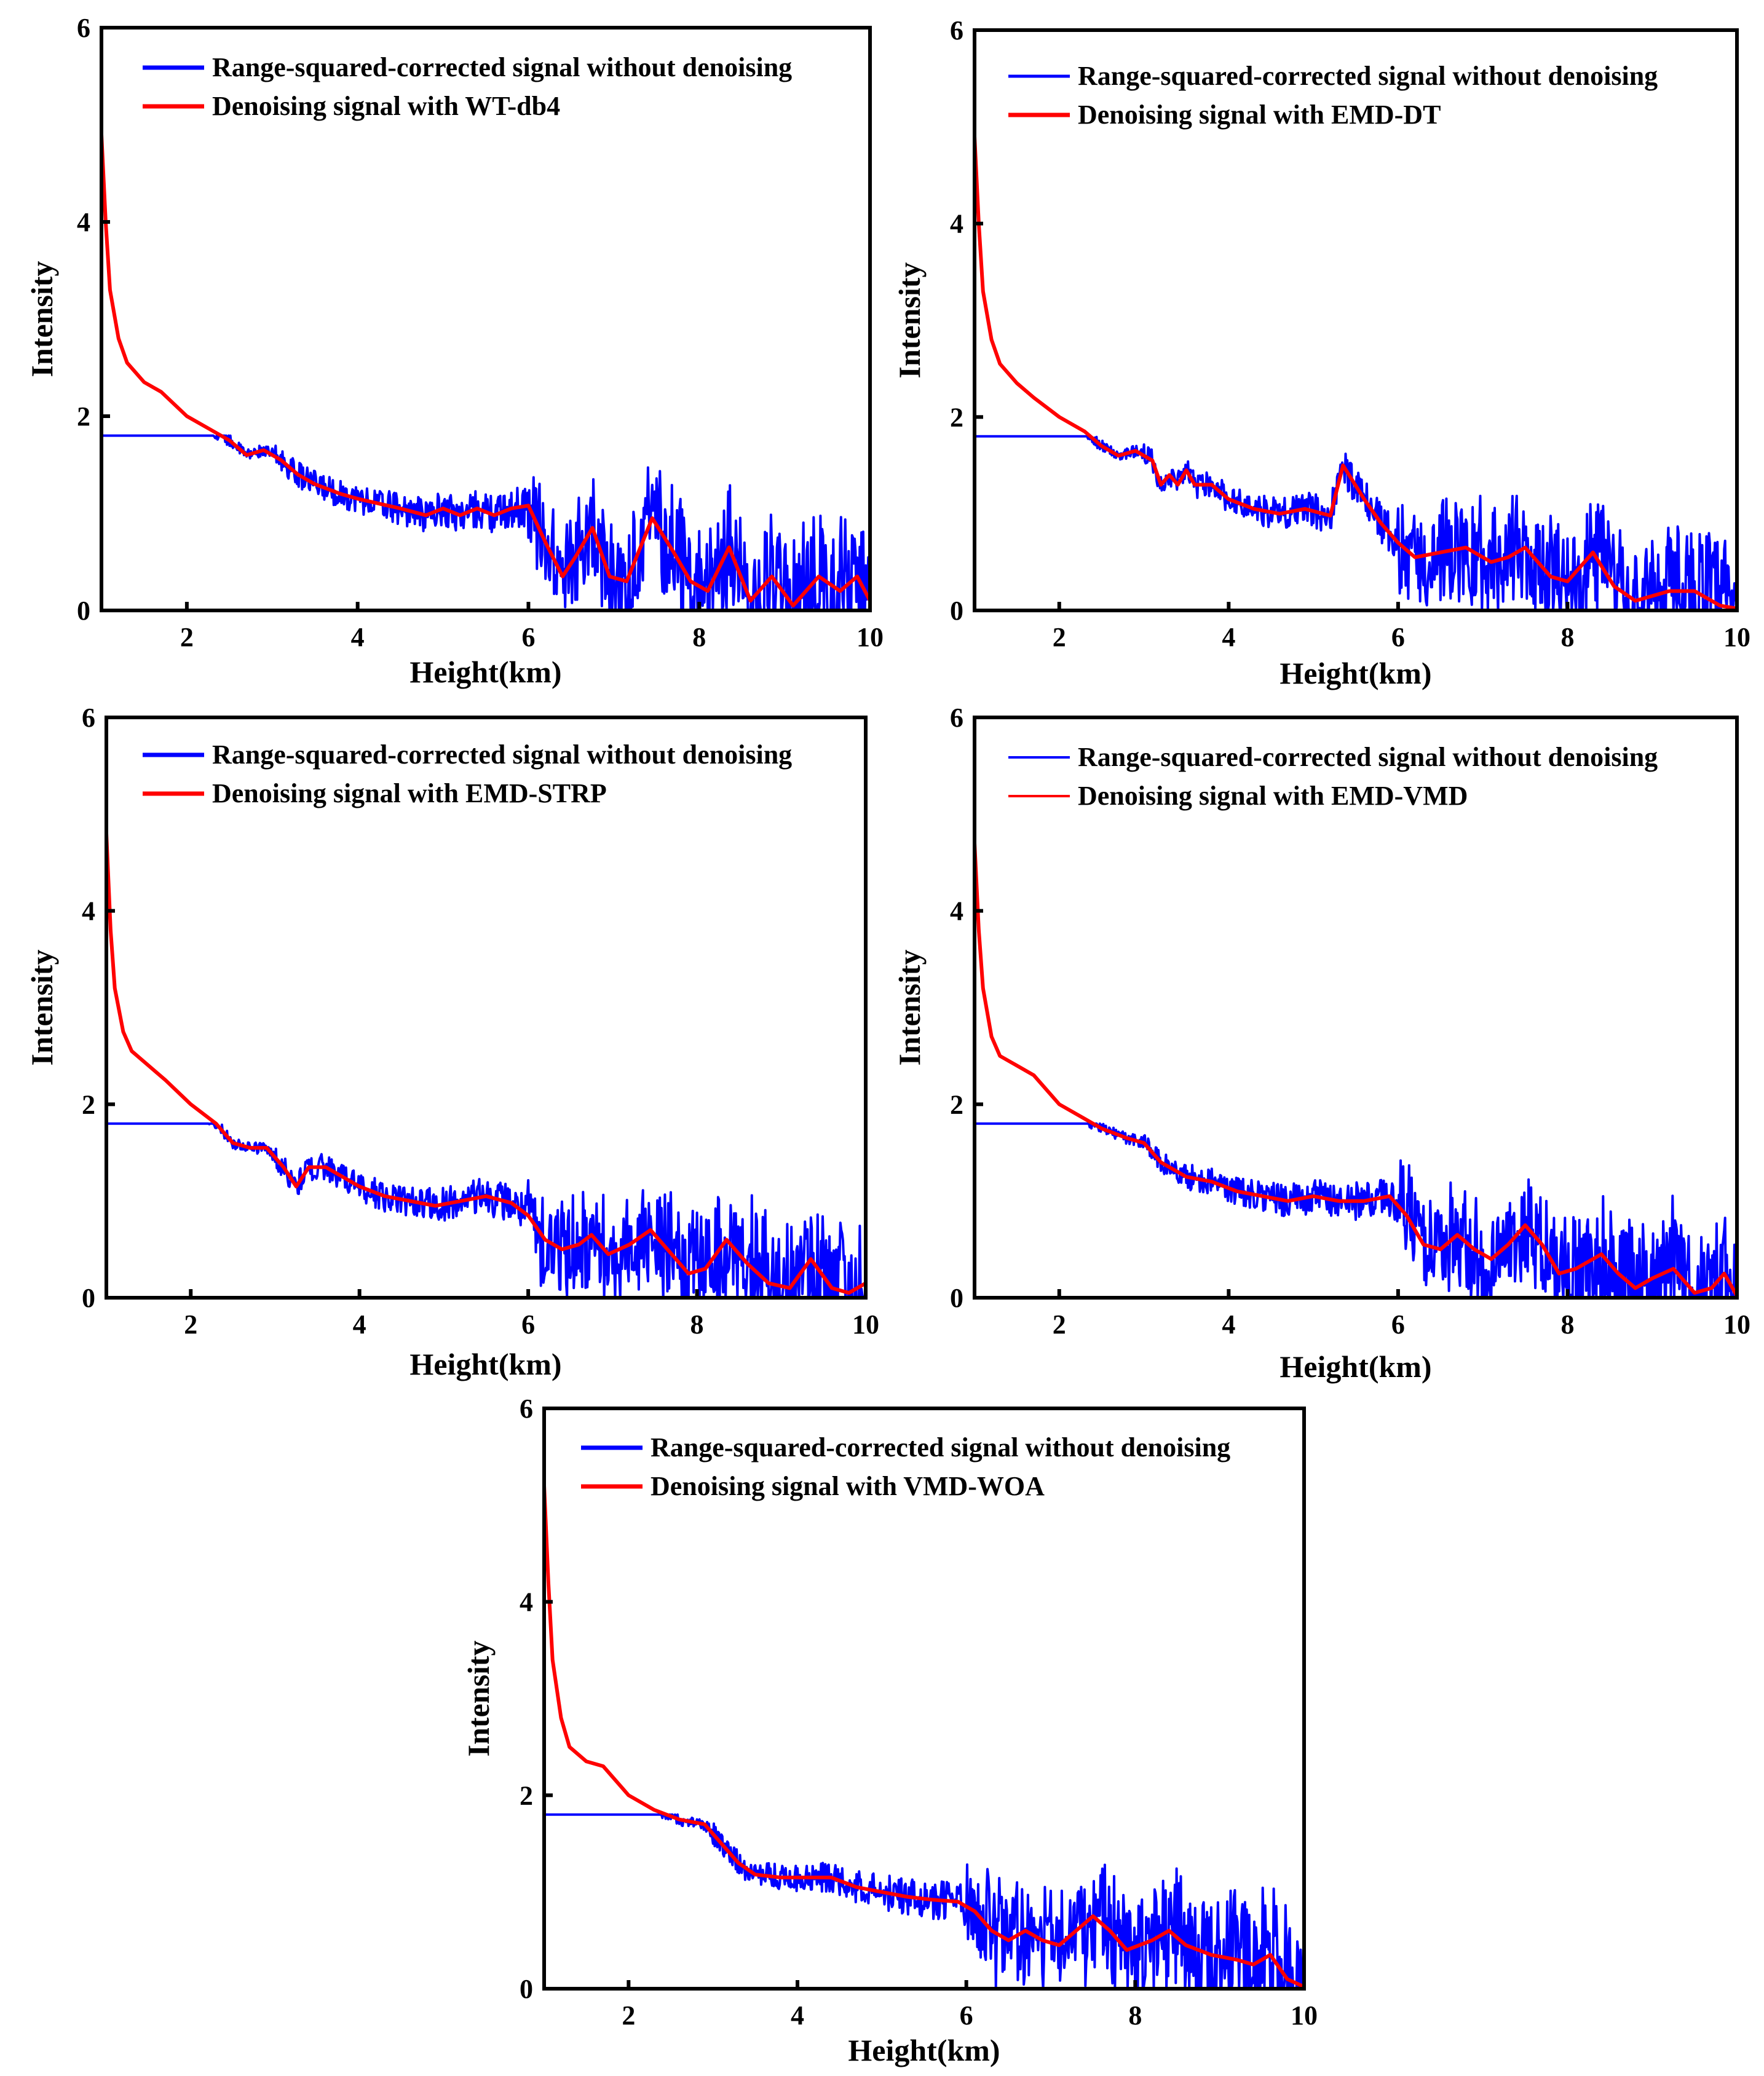 This screenshot has width=1764, height=2076. I want to click on legend-label-denoised: Denoising signal with WT-db4, so click(386, 106).